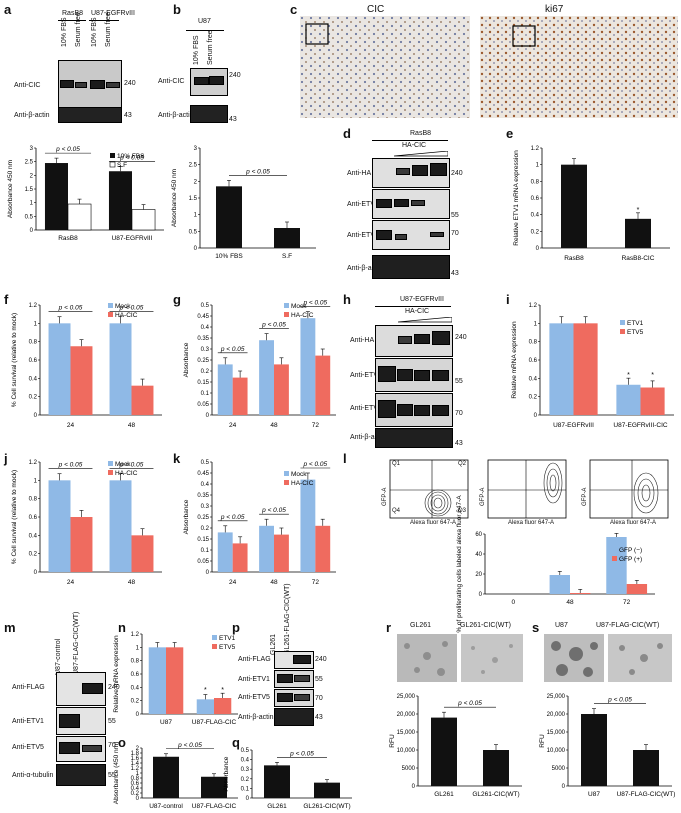  What do you see at coordinates (485, 625) in the screenshot?
I see `micro-r-right-title: GL261-CIC(WT)` at bounding box center [485, 625].